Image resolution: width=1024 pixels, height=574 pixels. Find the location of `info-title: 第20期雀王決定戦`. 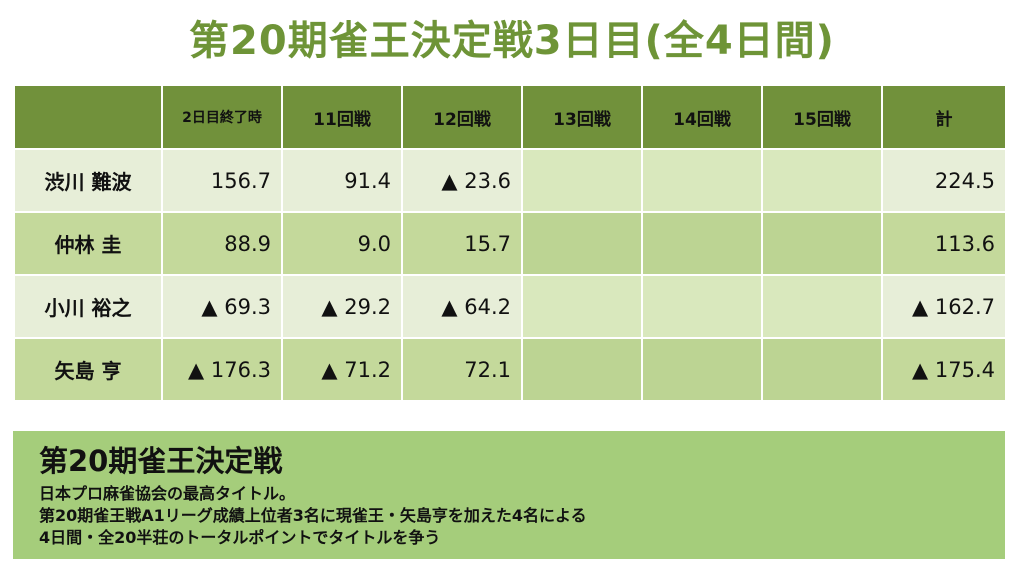

info-title: 第20期雀王決定戦 is located at coordinates (161, 461).